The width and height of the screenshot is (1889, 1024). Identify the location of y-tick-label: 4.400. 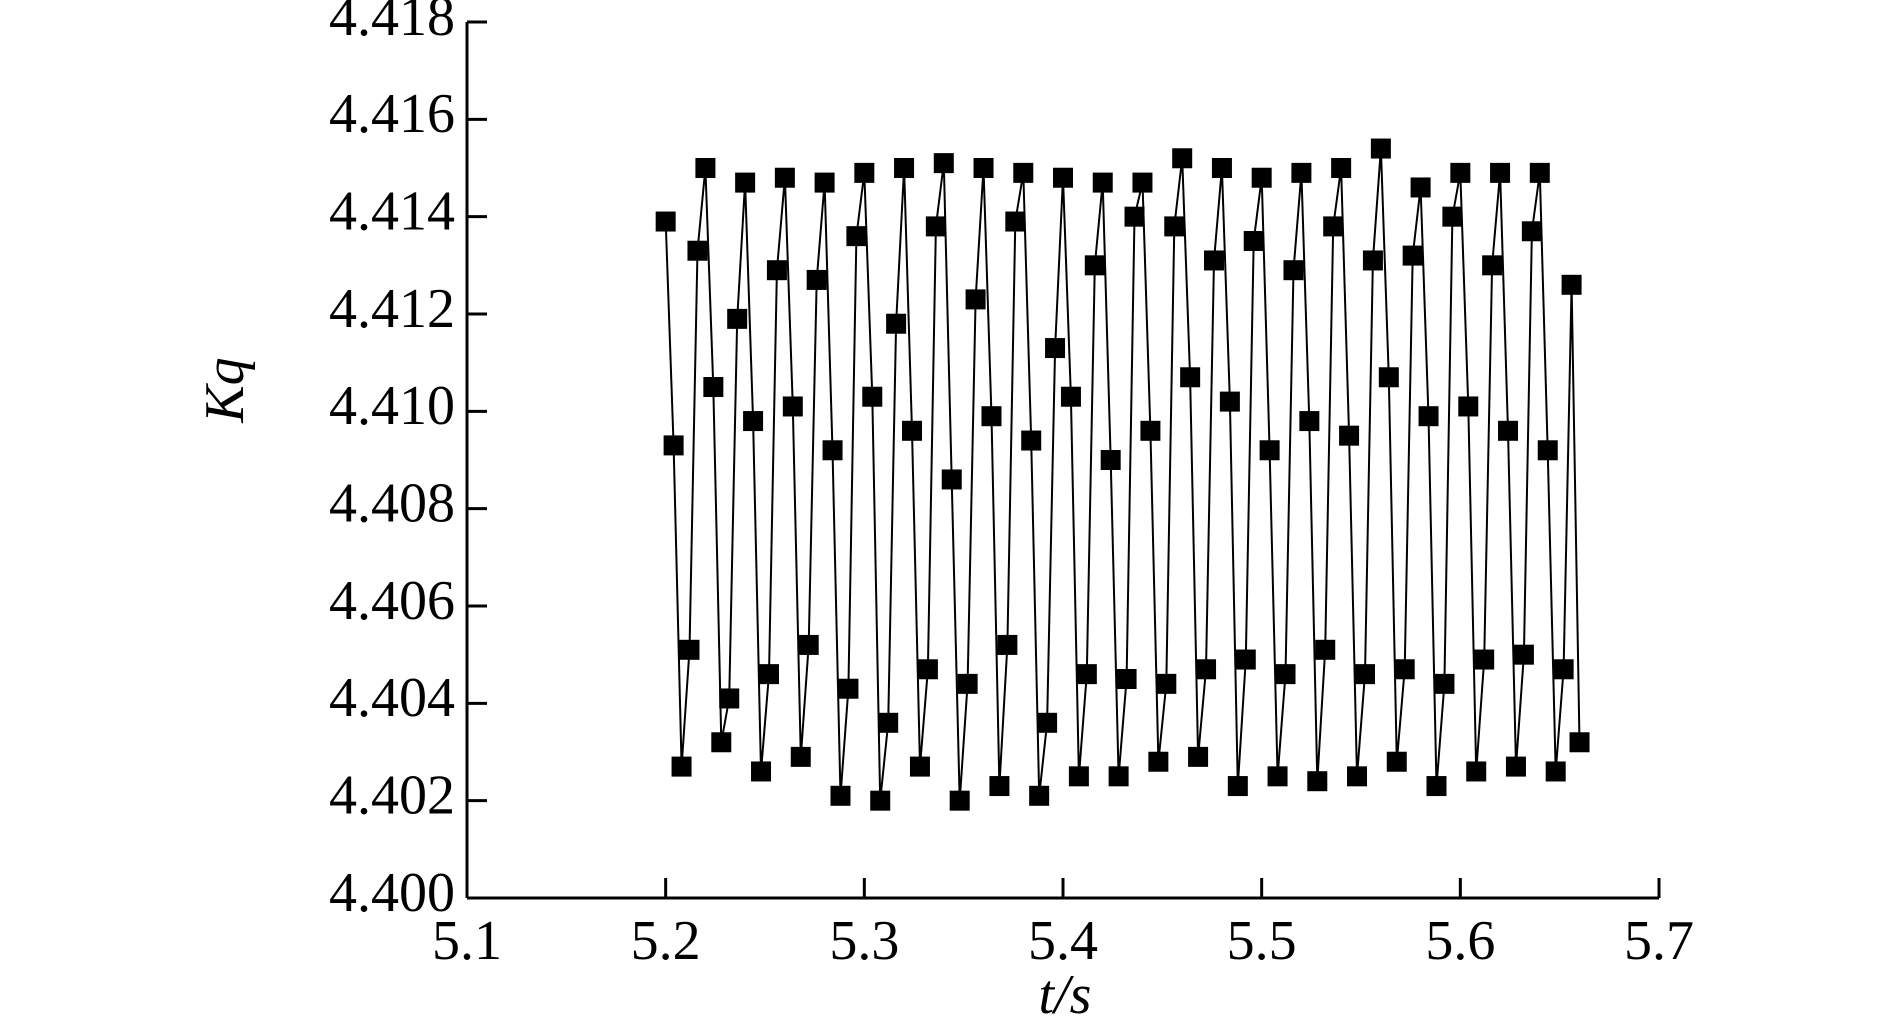
(392, 893).